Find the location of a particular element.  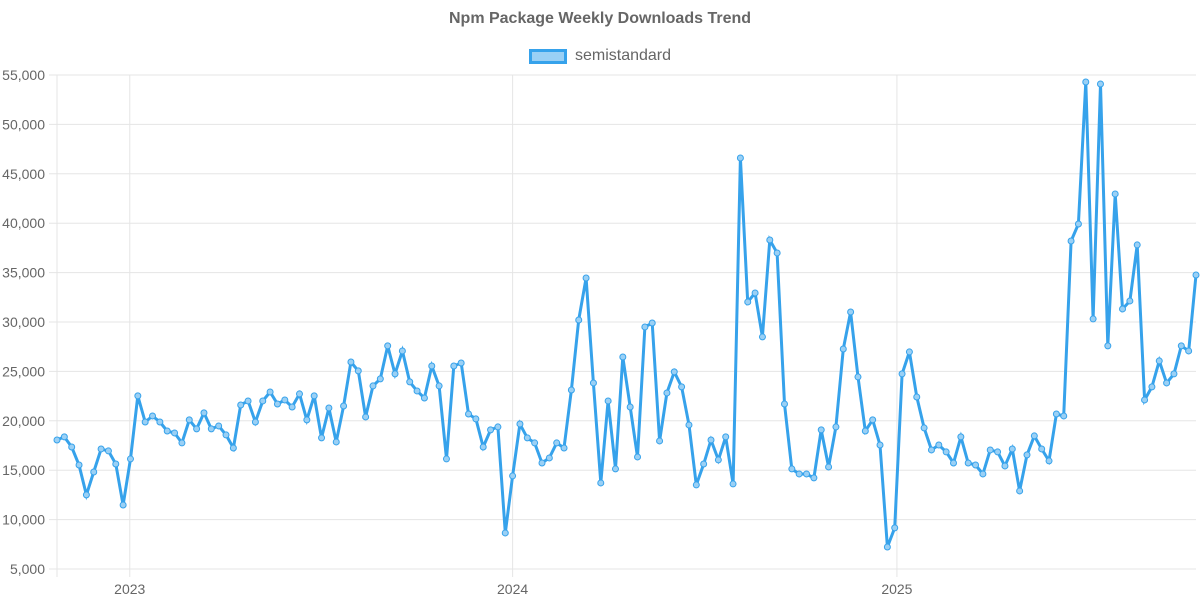

y-tick-label: 55,000 is located at coordinates (23, 75).